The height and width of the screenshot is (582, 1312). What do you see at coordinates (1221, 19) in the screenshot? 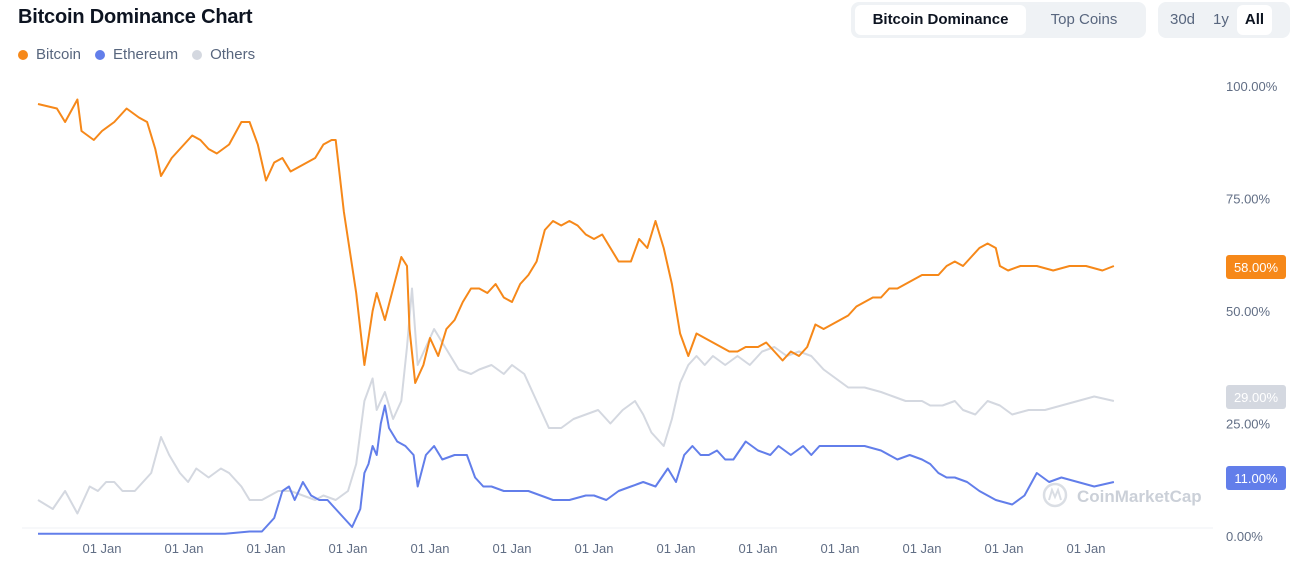
I see `range-1y-button: 1y` at bounding box center [1221, 19].